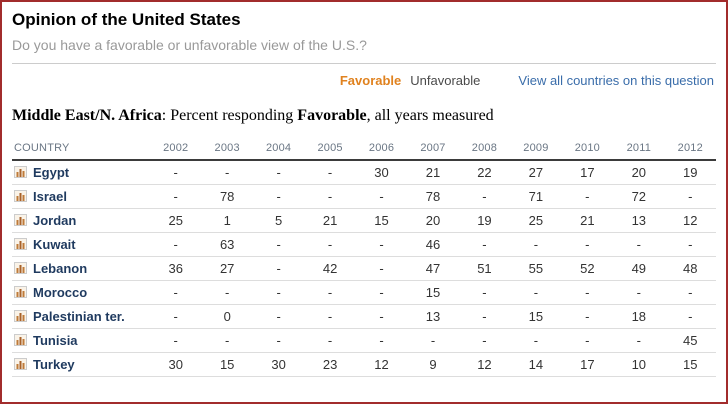 The image size is (728, 404). What do you see at coordinates (484, 150) in the screenshot?
I see `column-header-year: 2008` at bounding box center [484, 150].